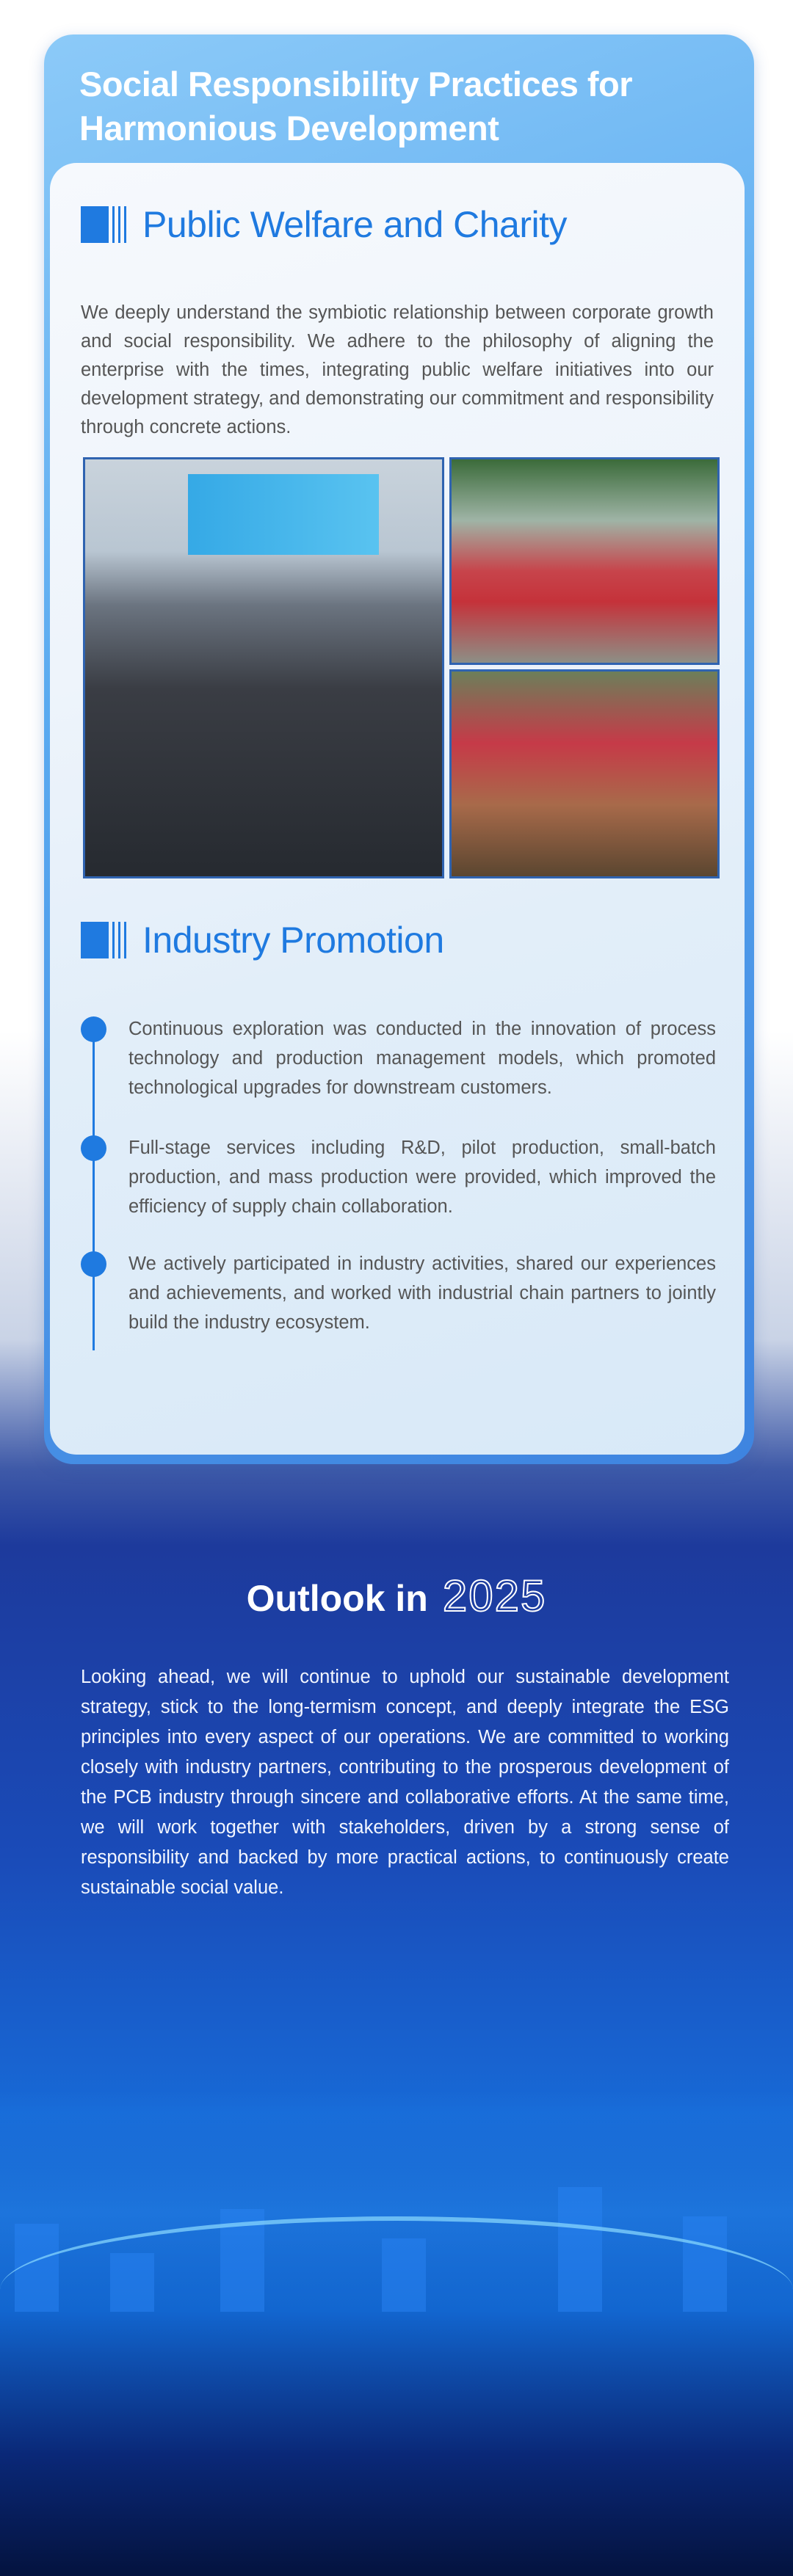 The width and height of the screenshot is (793, 2576). Describe the element at coordinates (263, 667) in the screenshot. I see `photo-charity-event-meeting` at that location.